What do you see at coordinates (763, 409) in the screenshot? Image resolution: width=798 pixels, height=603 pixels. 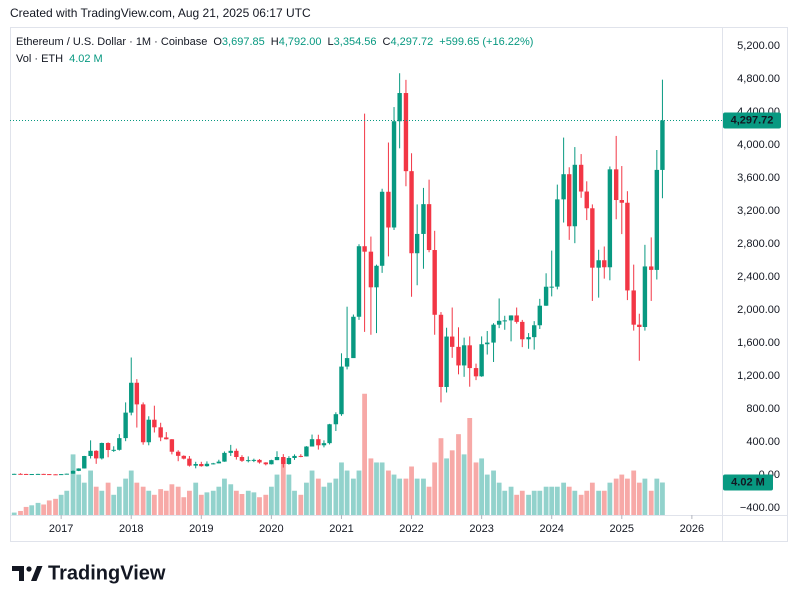 I see `y-tick-label: 800.00` at bounding box center [763, 409].